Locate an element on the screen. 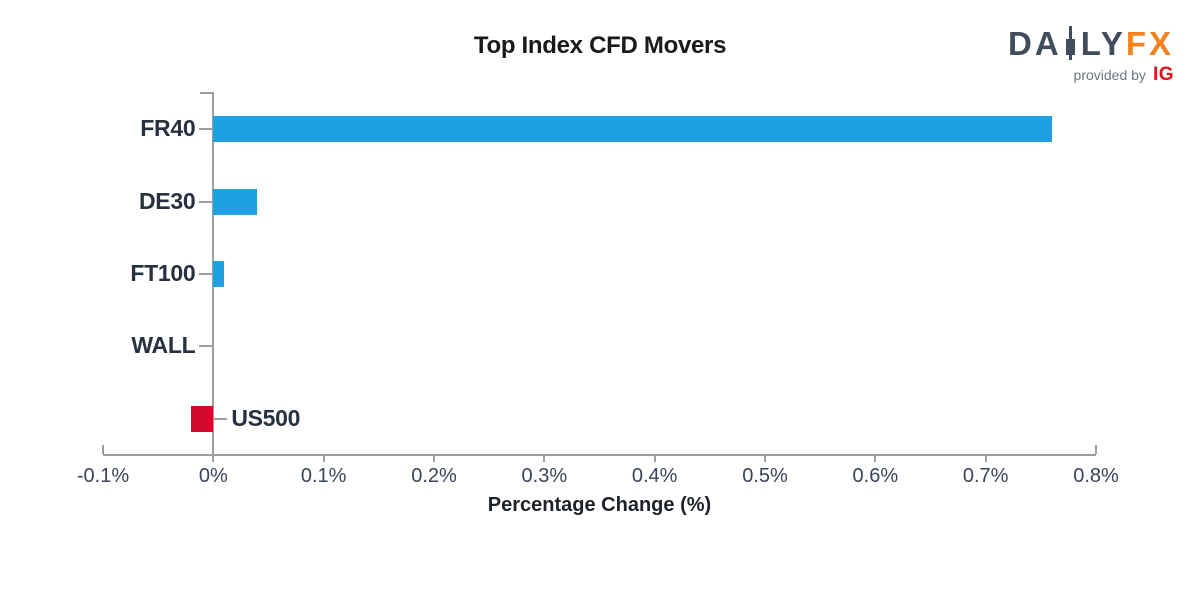 This screenshot has width=1200, height=600. category-label-de30: DE30 is located at coordinates (167, 200).